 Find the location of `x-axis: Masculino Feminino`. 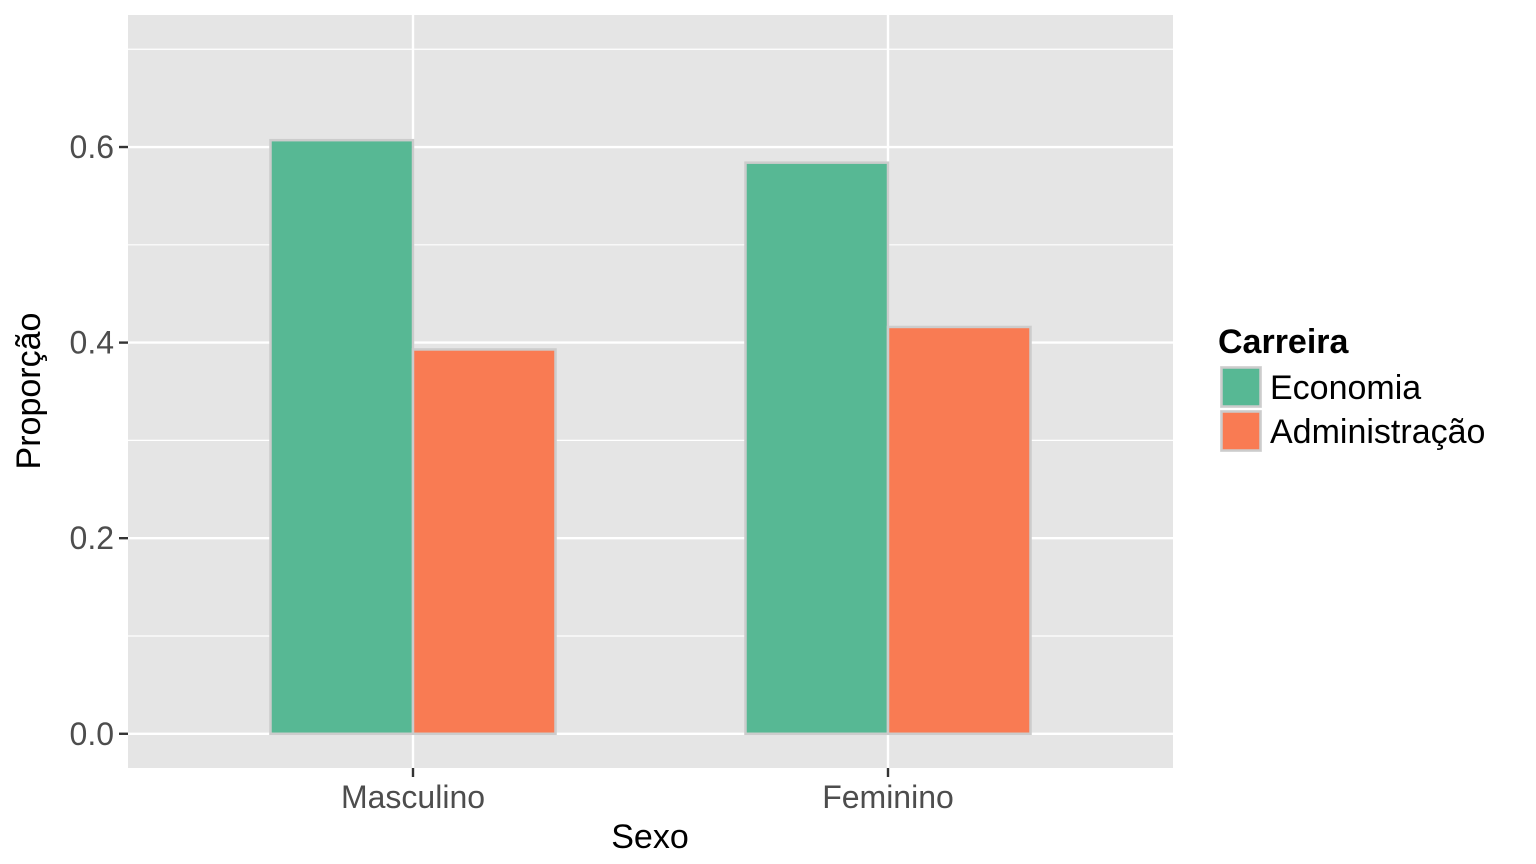

x-axis: Masculino Feminino is located at coordinates (647, 791).